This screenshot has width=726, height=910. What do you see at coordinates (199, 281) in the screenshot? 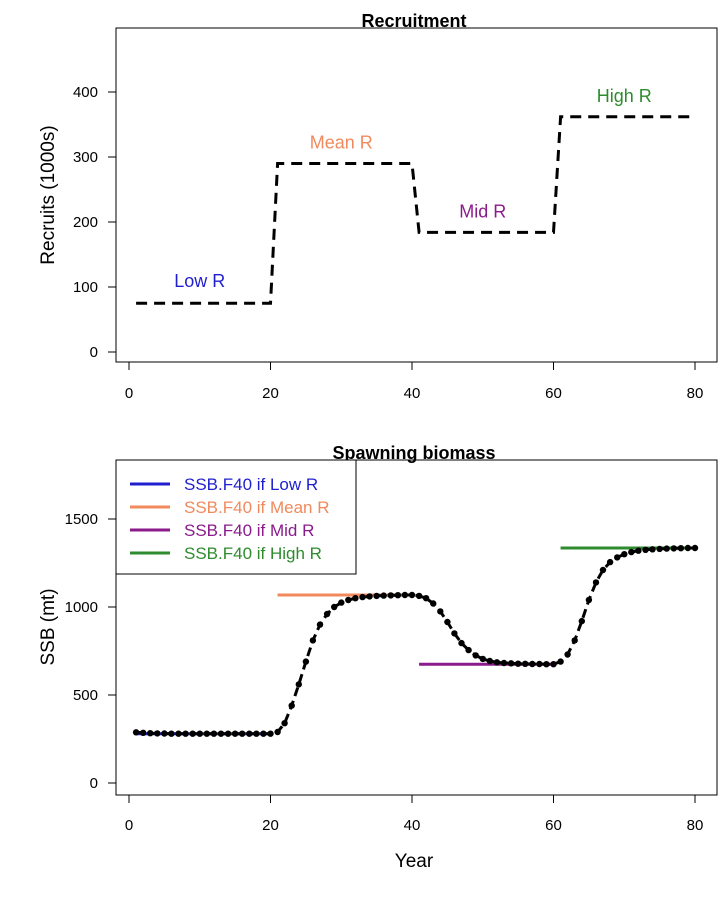
I see `annotation-low-r: Low R` at bounding box center [199, 281].